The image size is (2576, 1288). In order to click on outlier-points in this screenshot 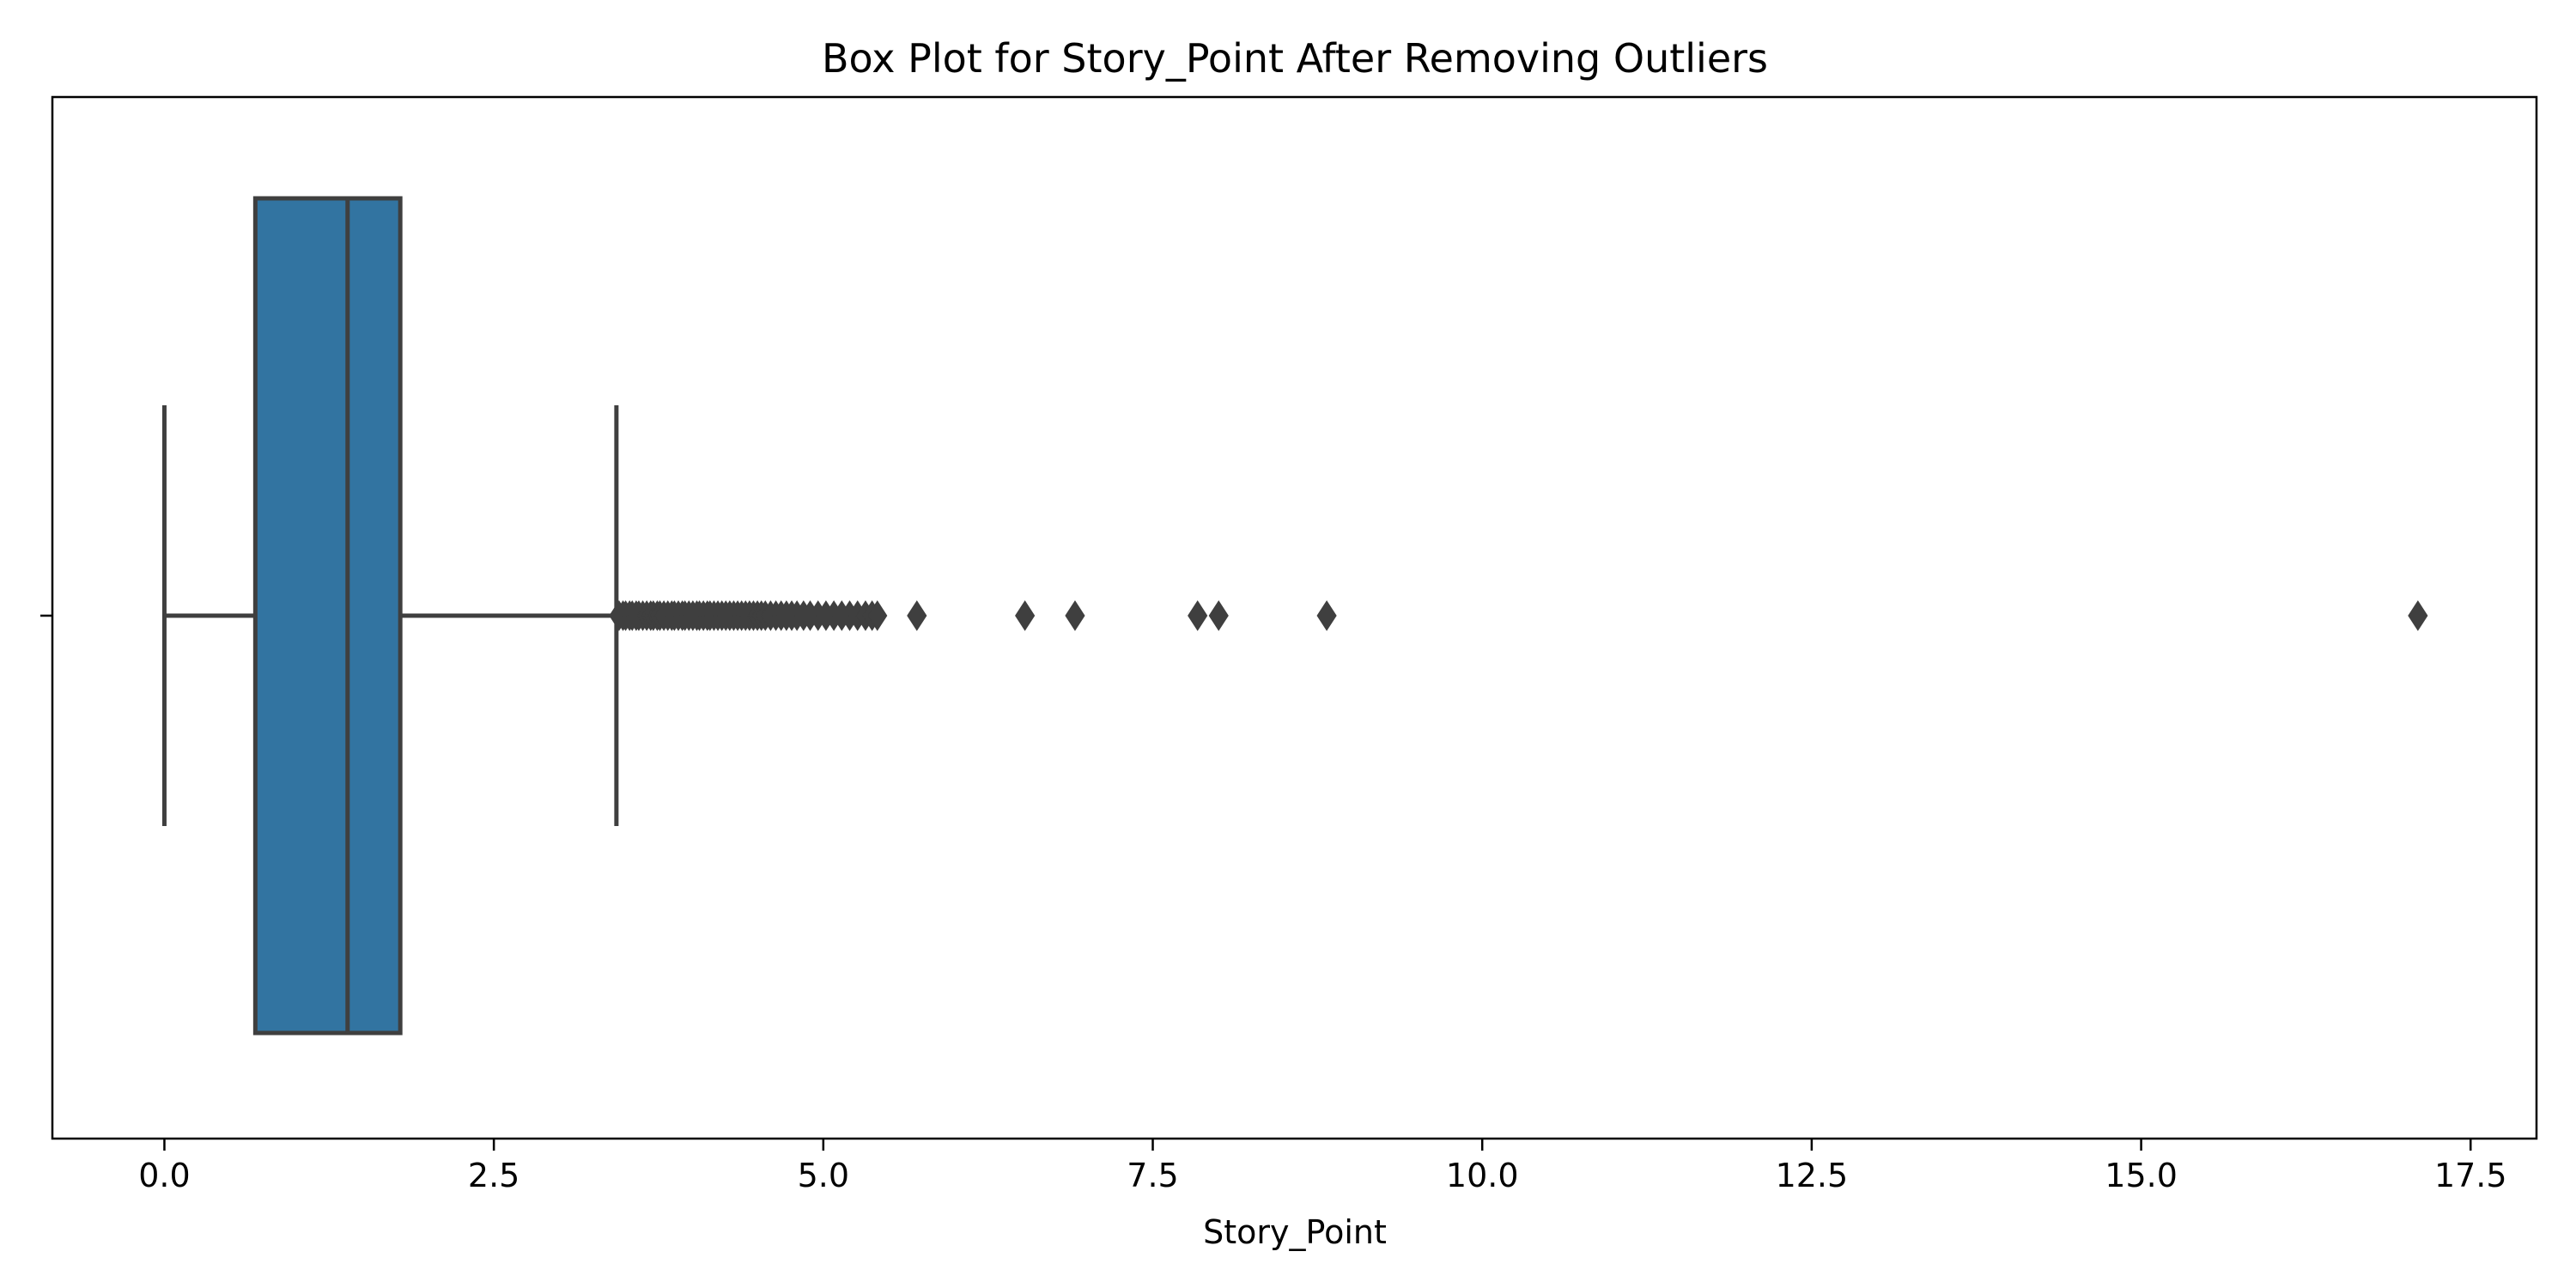, I will do `click(1518, 616)`.